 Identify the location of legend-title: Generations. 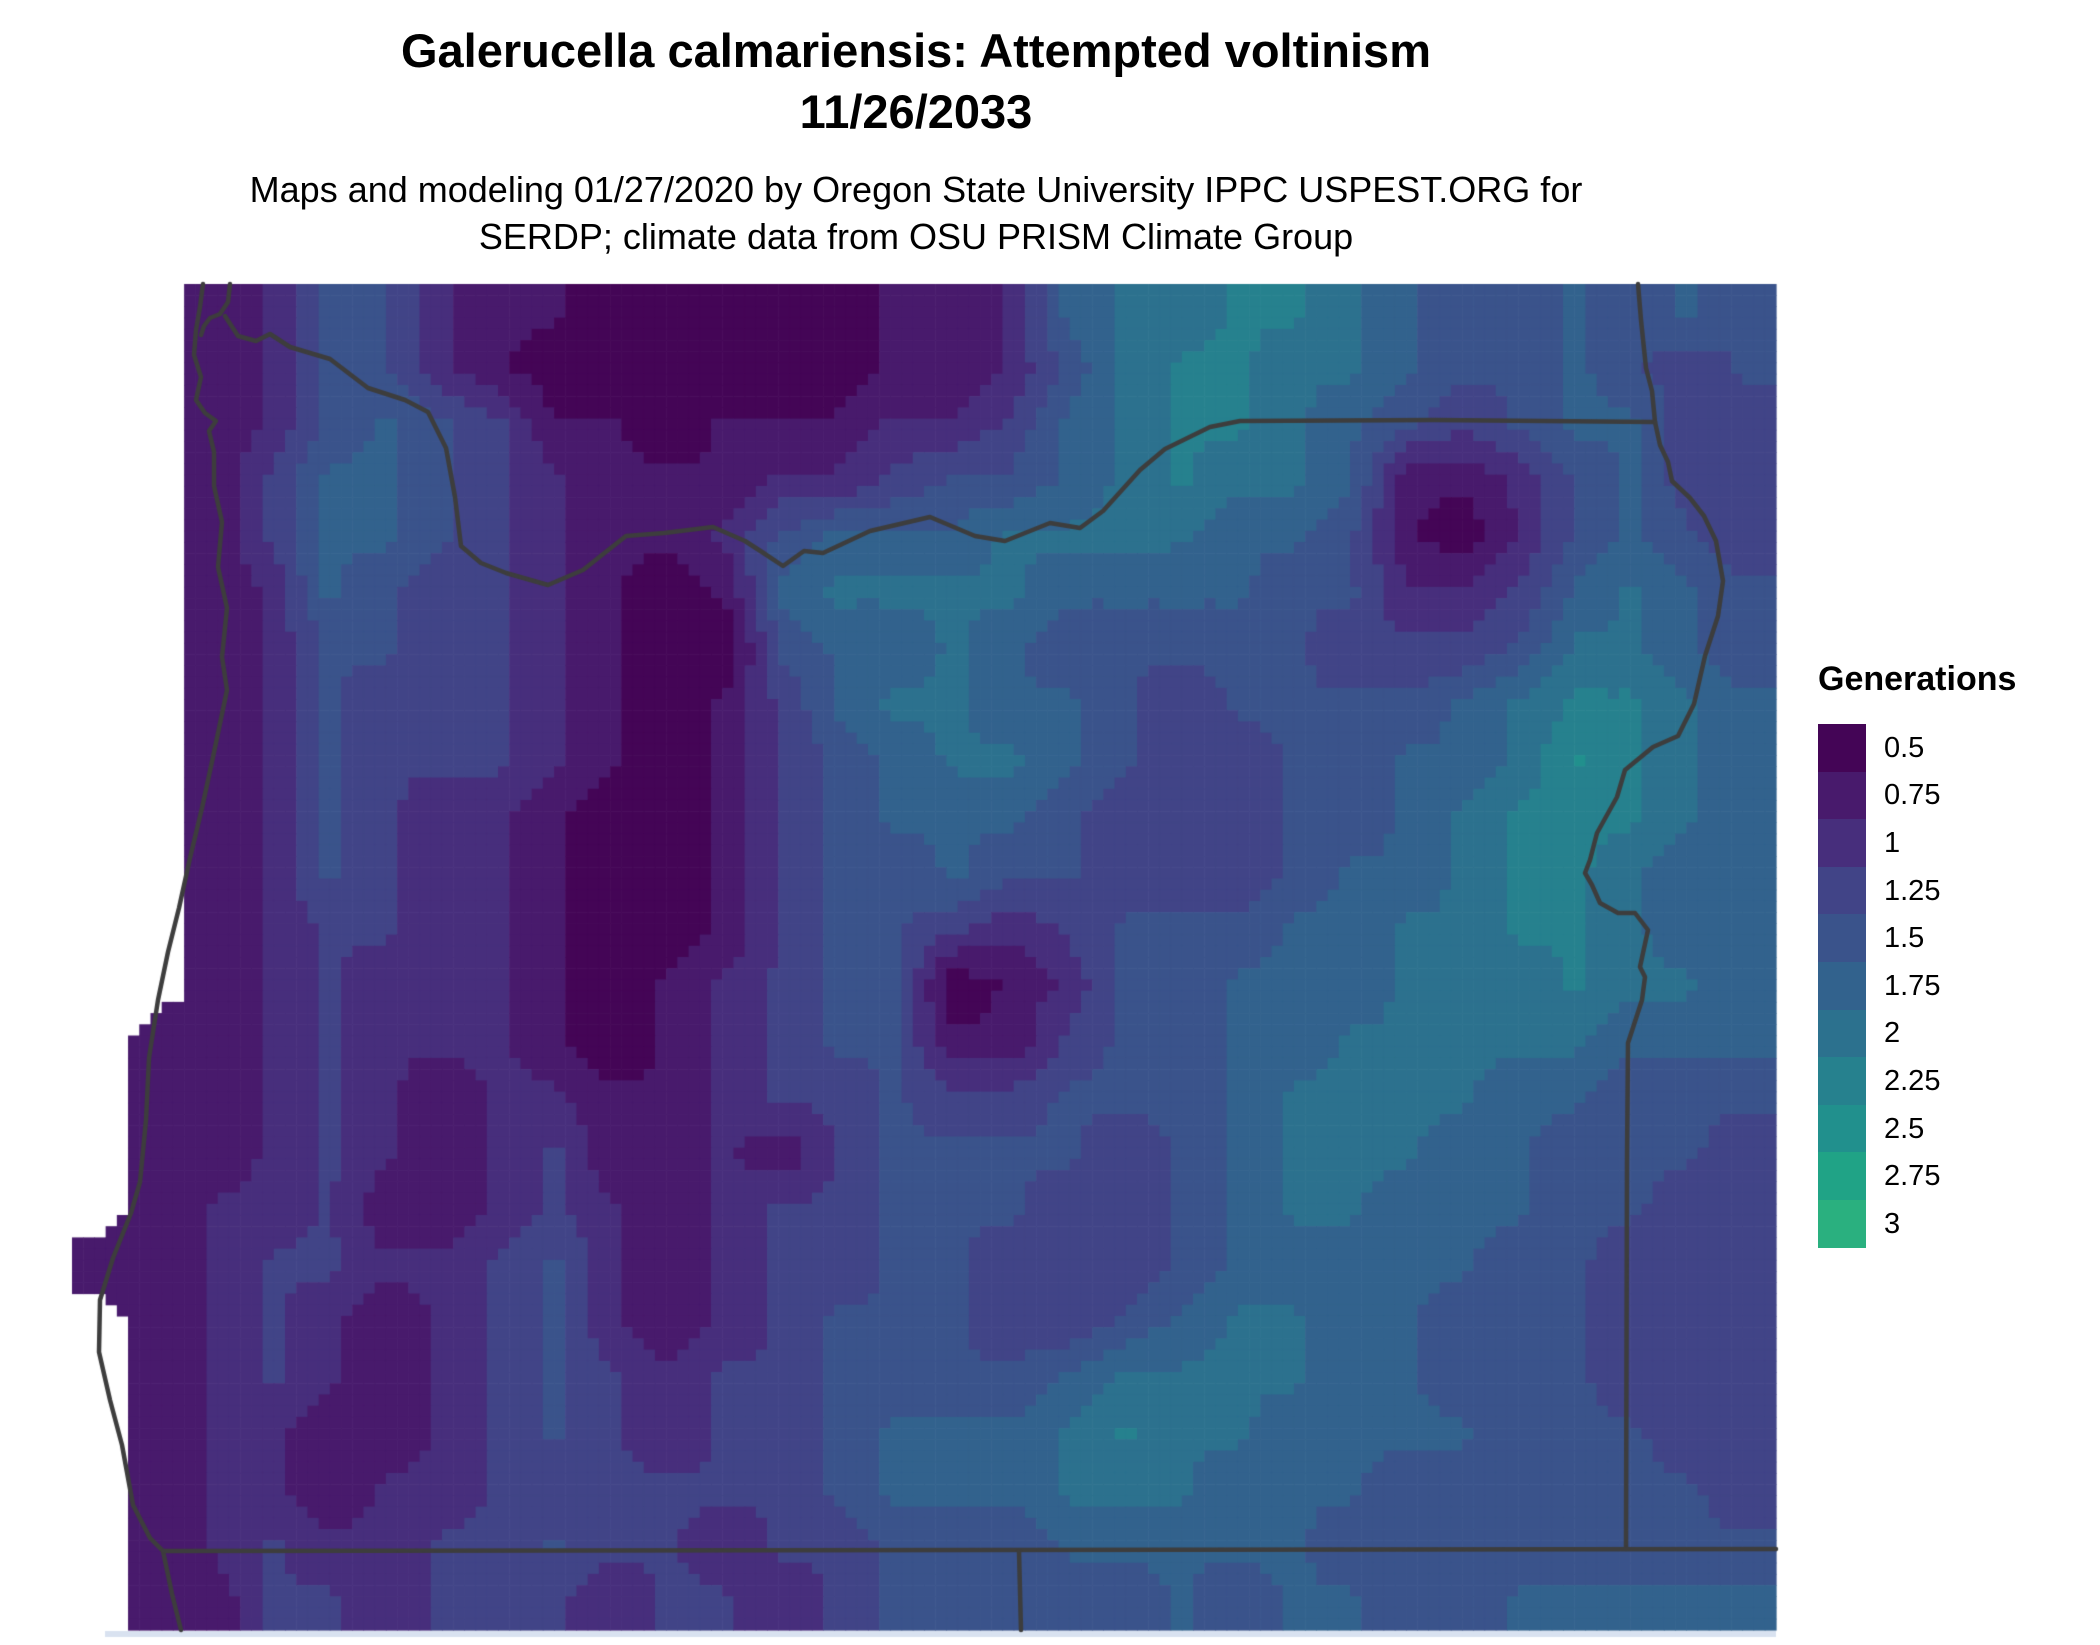
(1917, 679).